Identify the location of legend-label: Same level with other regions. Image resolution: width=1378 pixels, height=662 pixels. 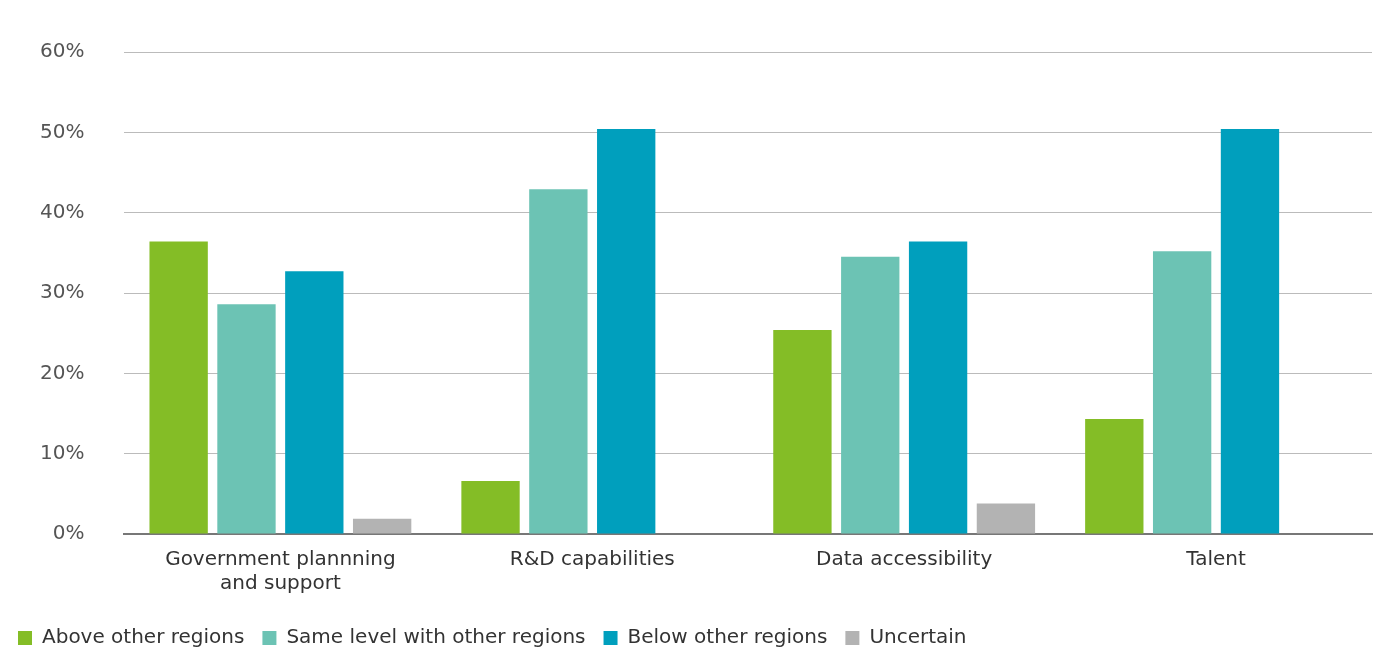
(436, 636).